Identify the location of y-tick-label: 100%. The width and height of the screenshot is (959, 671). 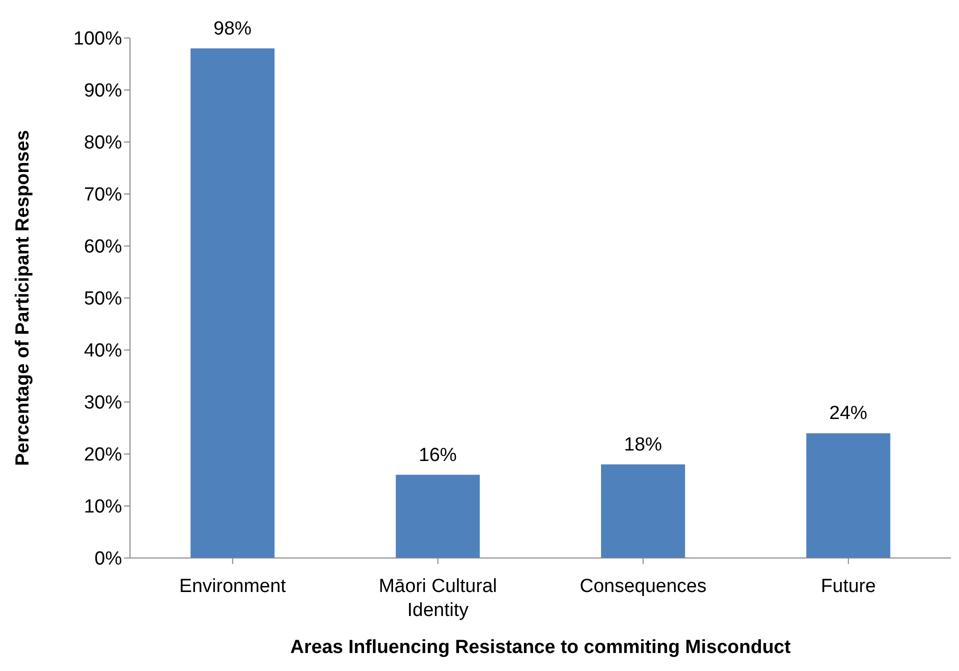
(97, 39).